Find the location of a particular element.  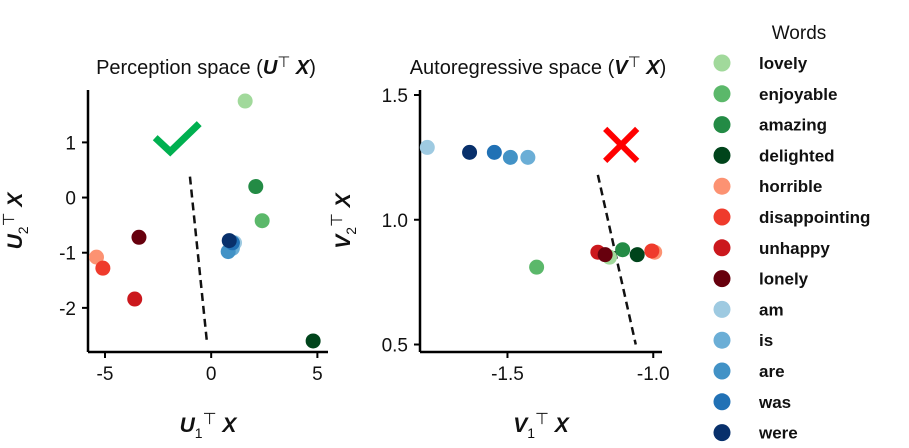

y-tick-label: 1.0 is located at coordinates (395, 221).